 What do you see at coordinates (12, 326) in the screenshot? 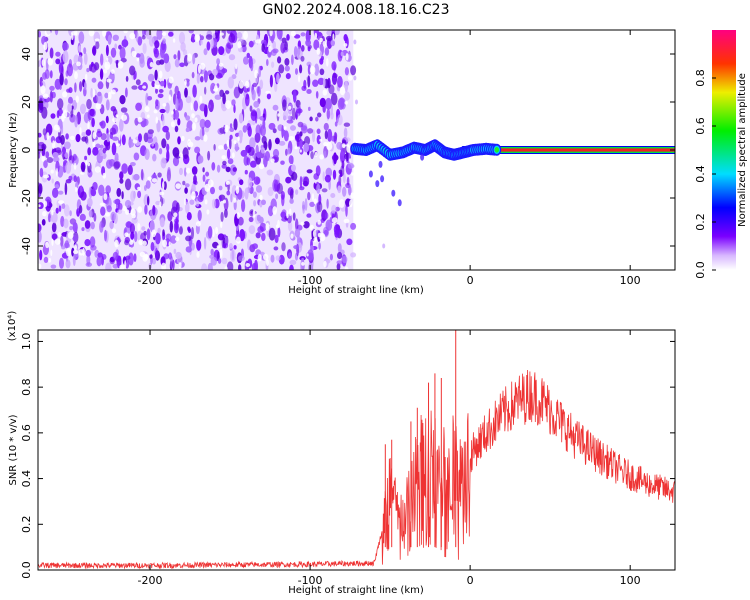
I see `snr-y-multiplier: (x10⁴)` at bounding box center [12, 326].